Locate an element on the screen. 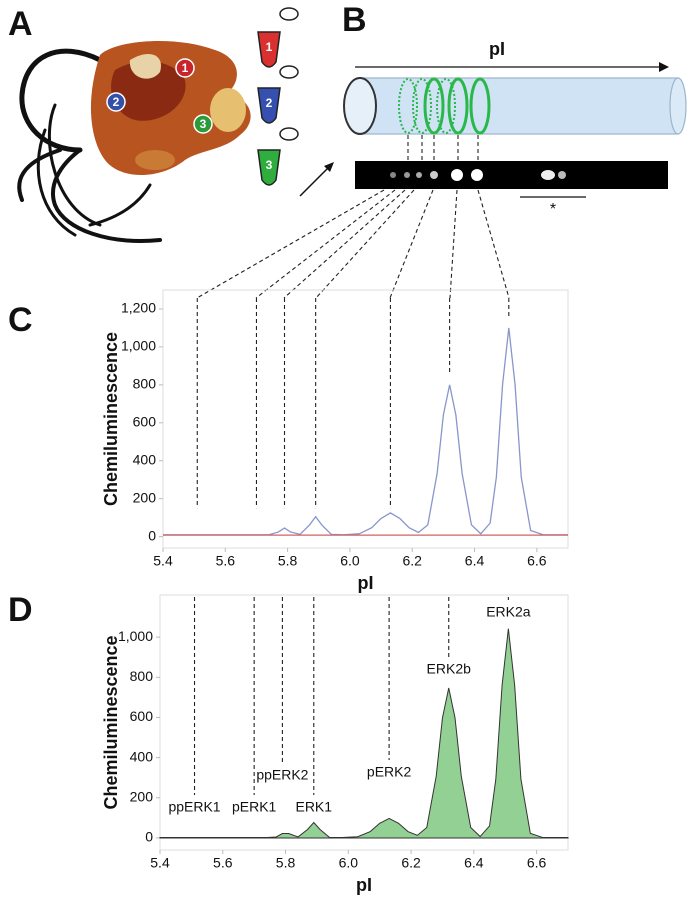 The height and width of the screenshot is (900, 690). peak-label: ERK1 is located at coordinates (313, 807).